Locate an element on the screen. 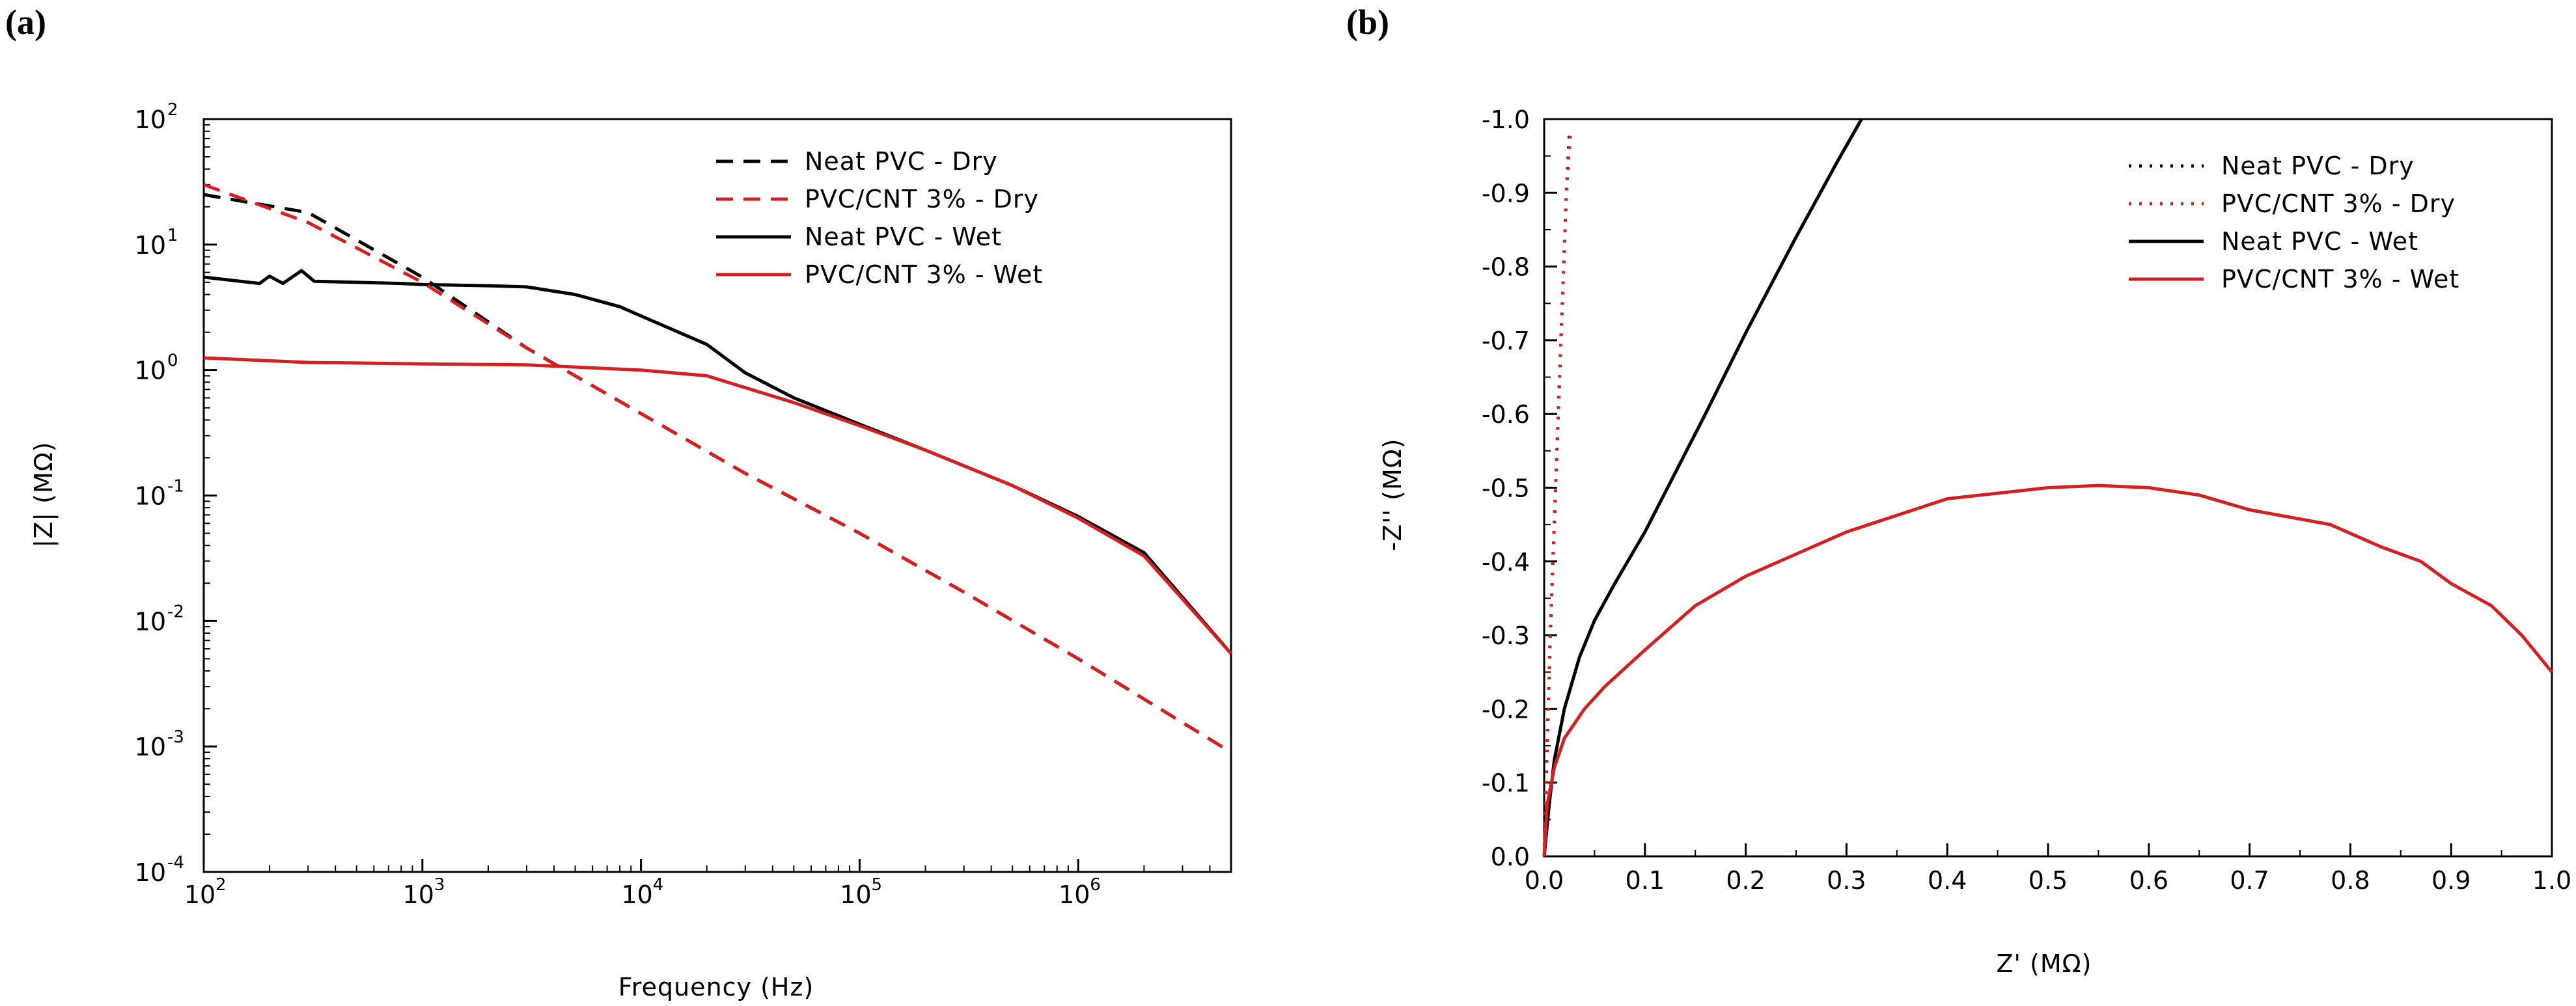  y-tick-exponent-a: 1 is located at coordinates (172, 235).